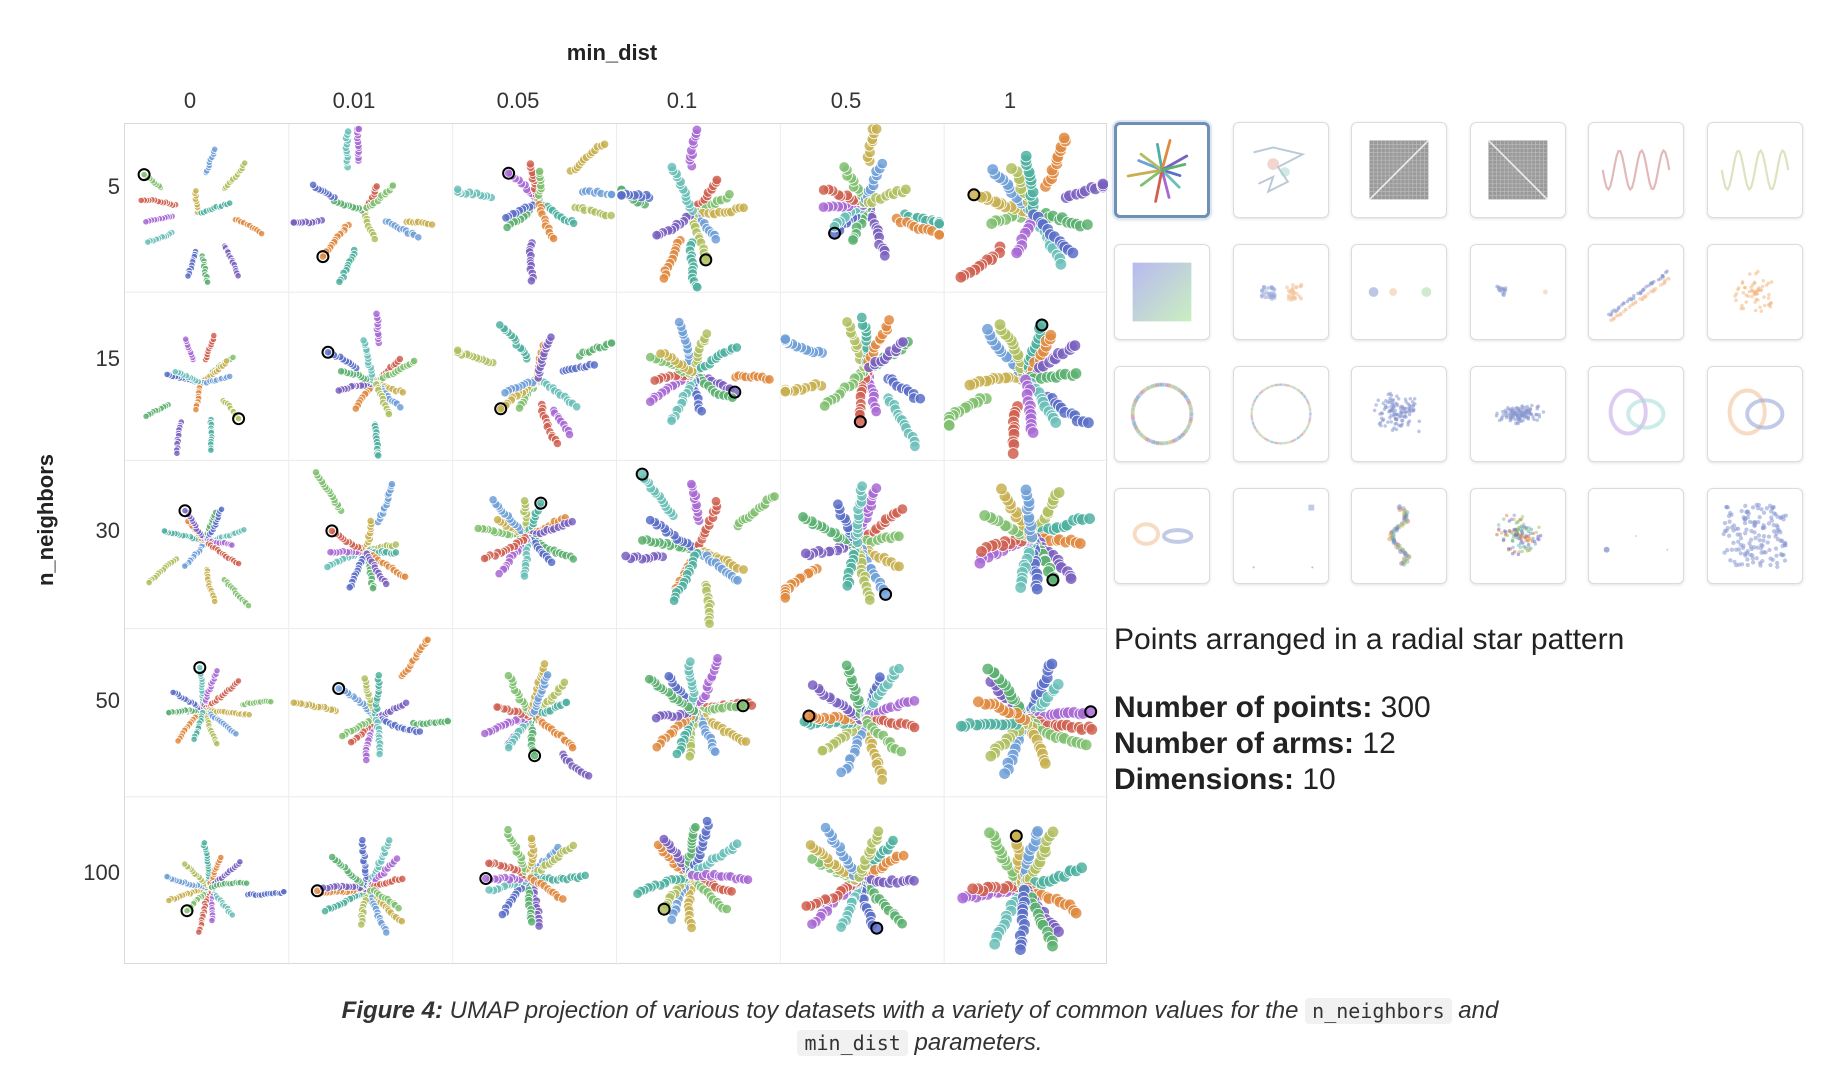  I want to click on dataset-thumbnail-circle-thin, so click(1280, 414).